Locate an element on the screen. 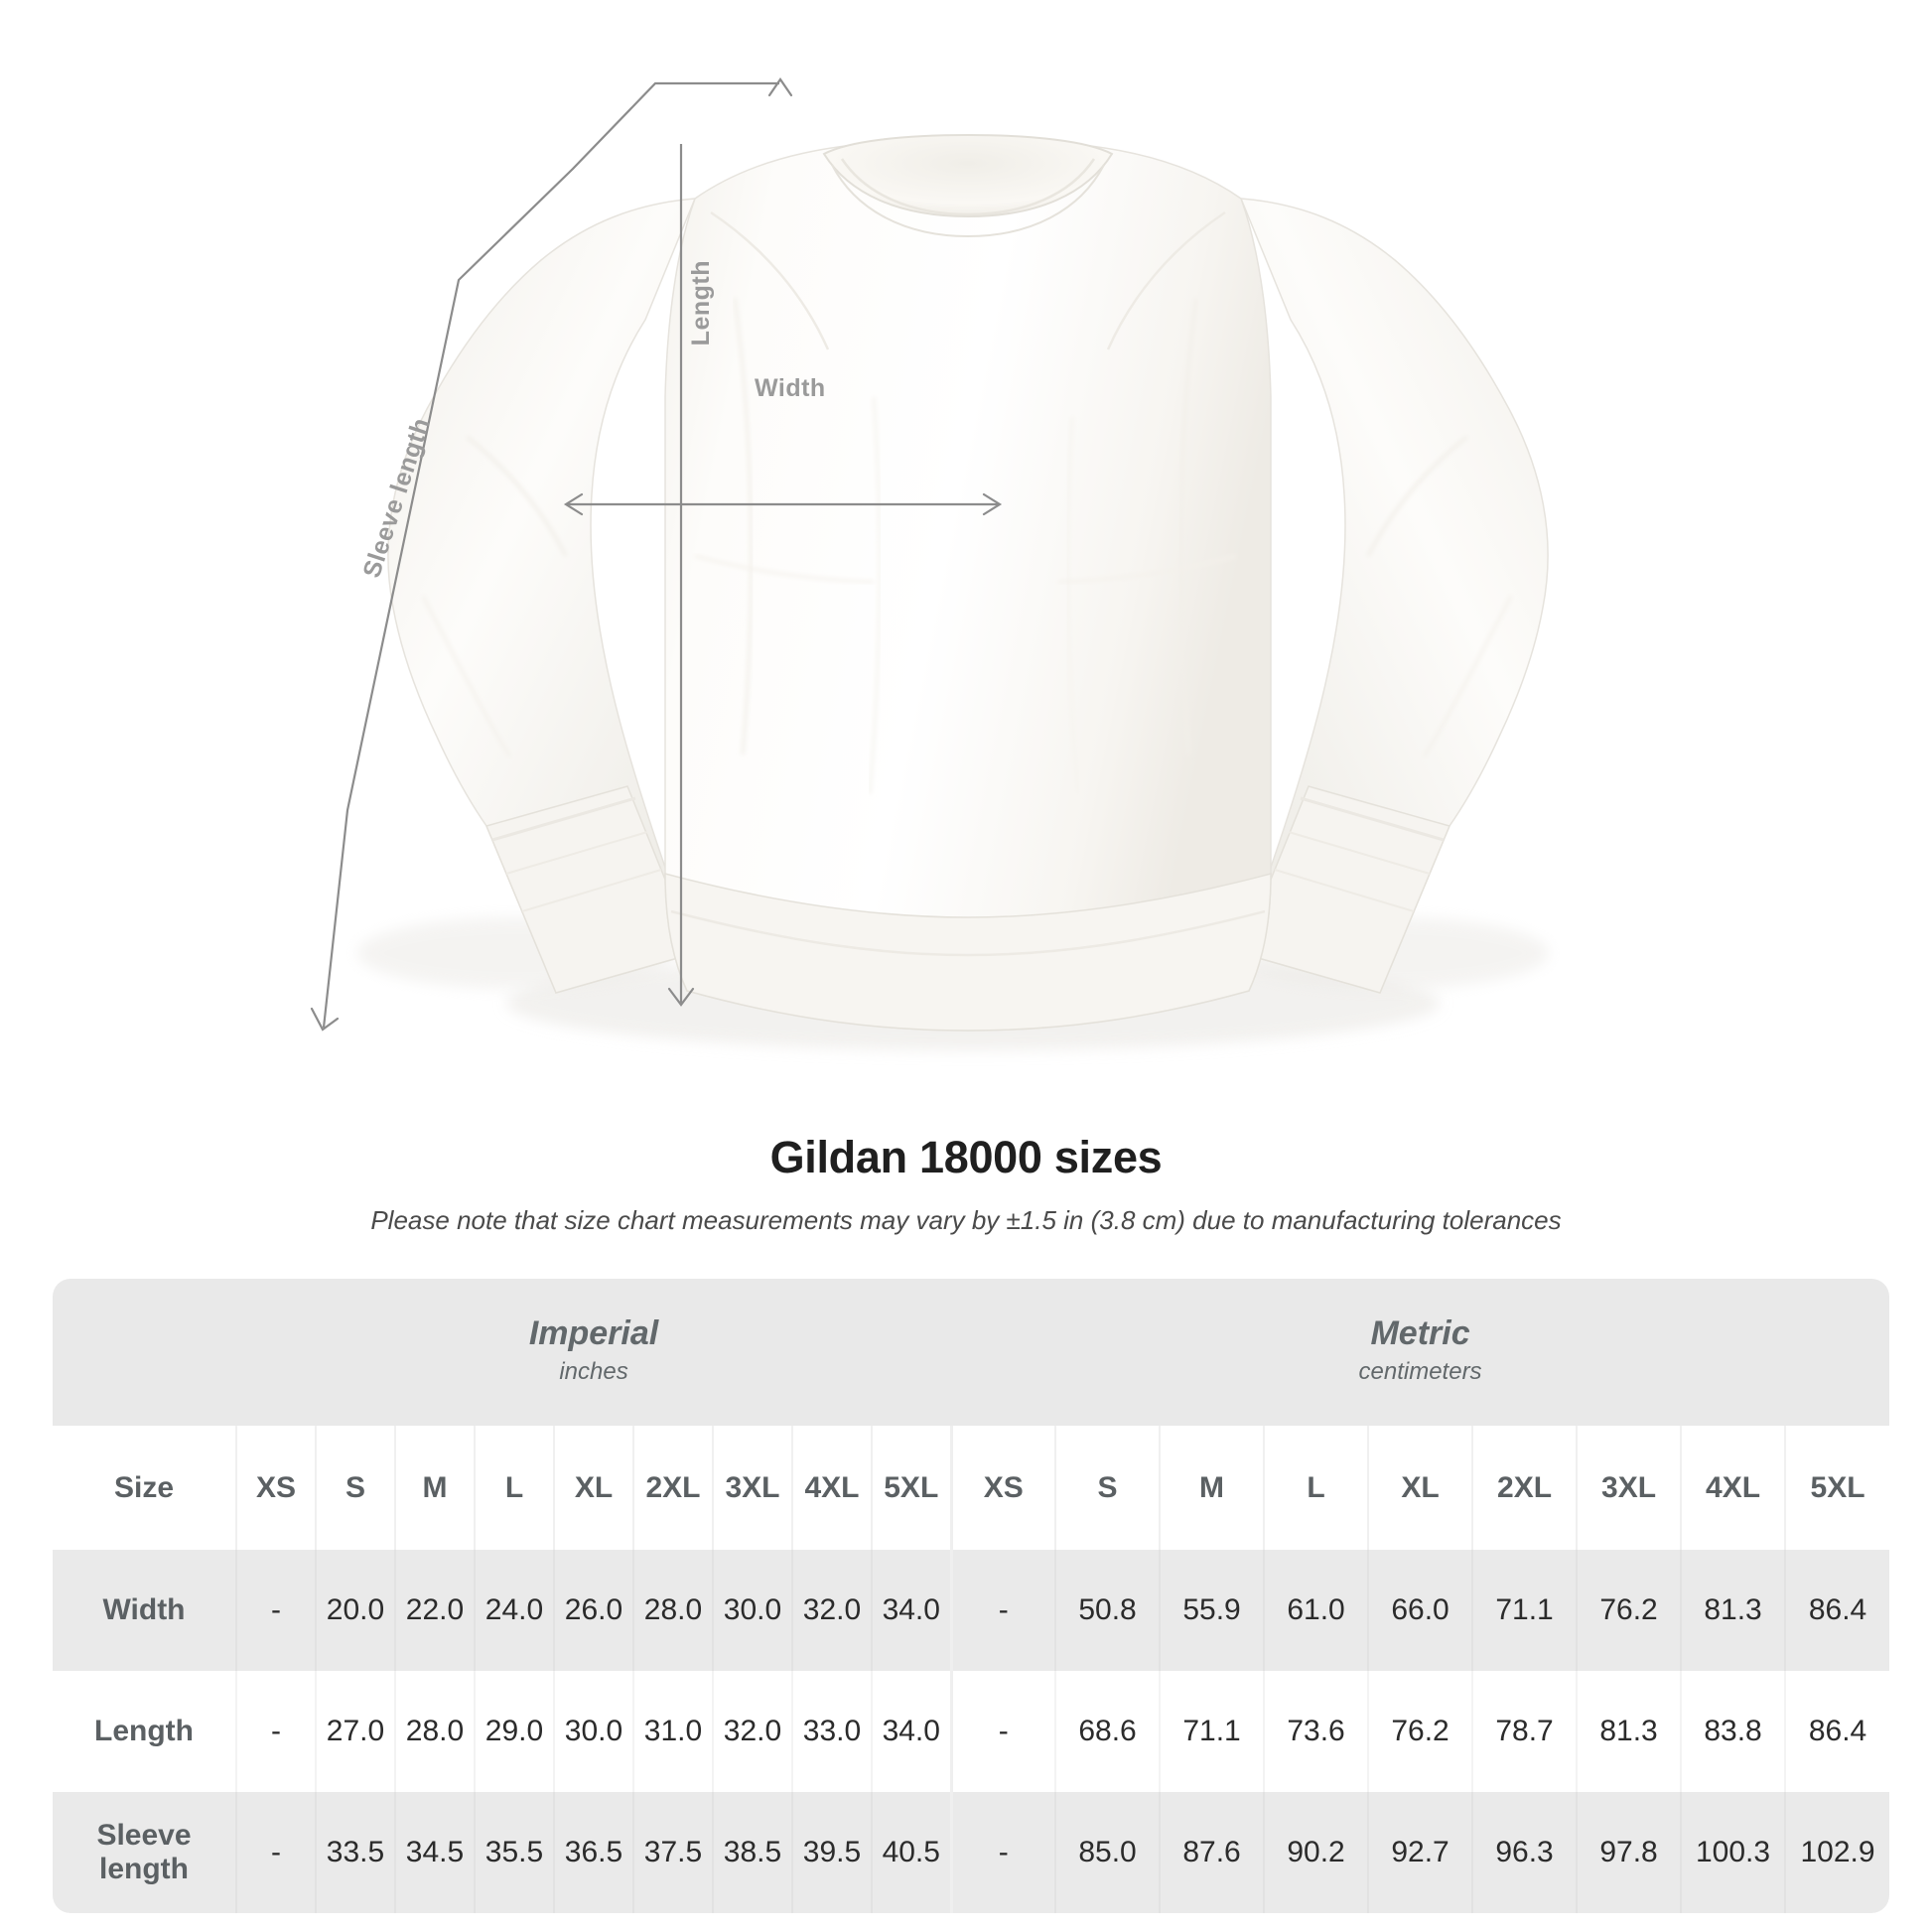  cell-sleeve-imperial-s: 33.5 is located at coordinates (355, 1852).